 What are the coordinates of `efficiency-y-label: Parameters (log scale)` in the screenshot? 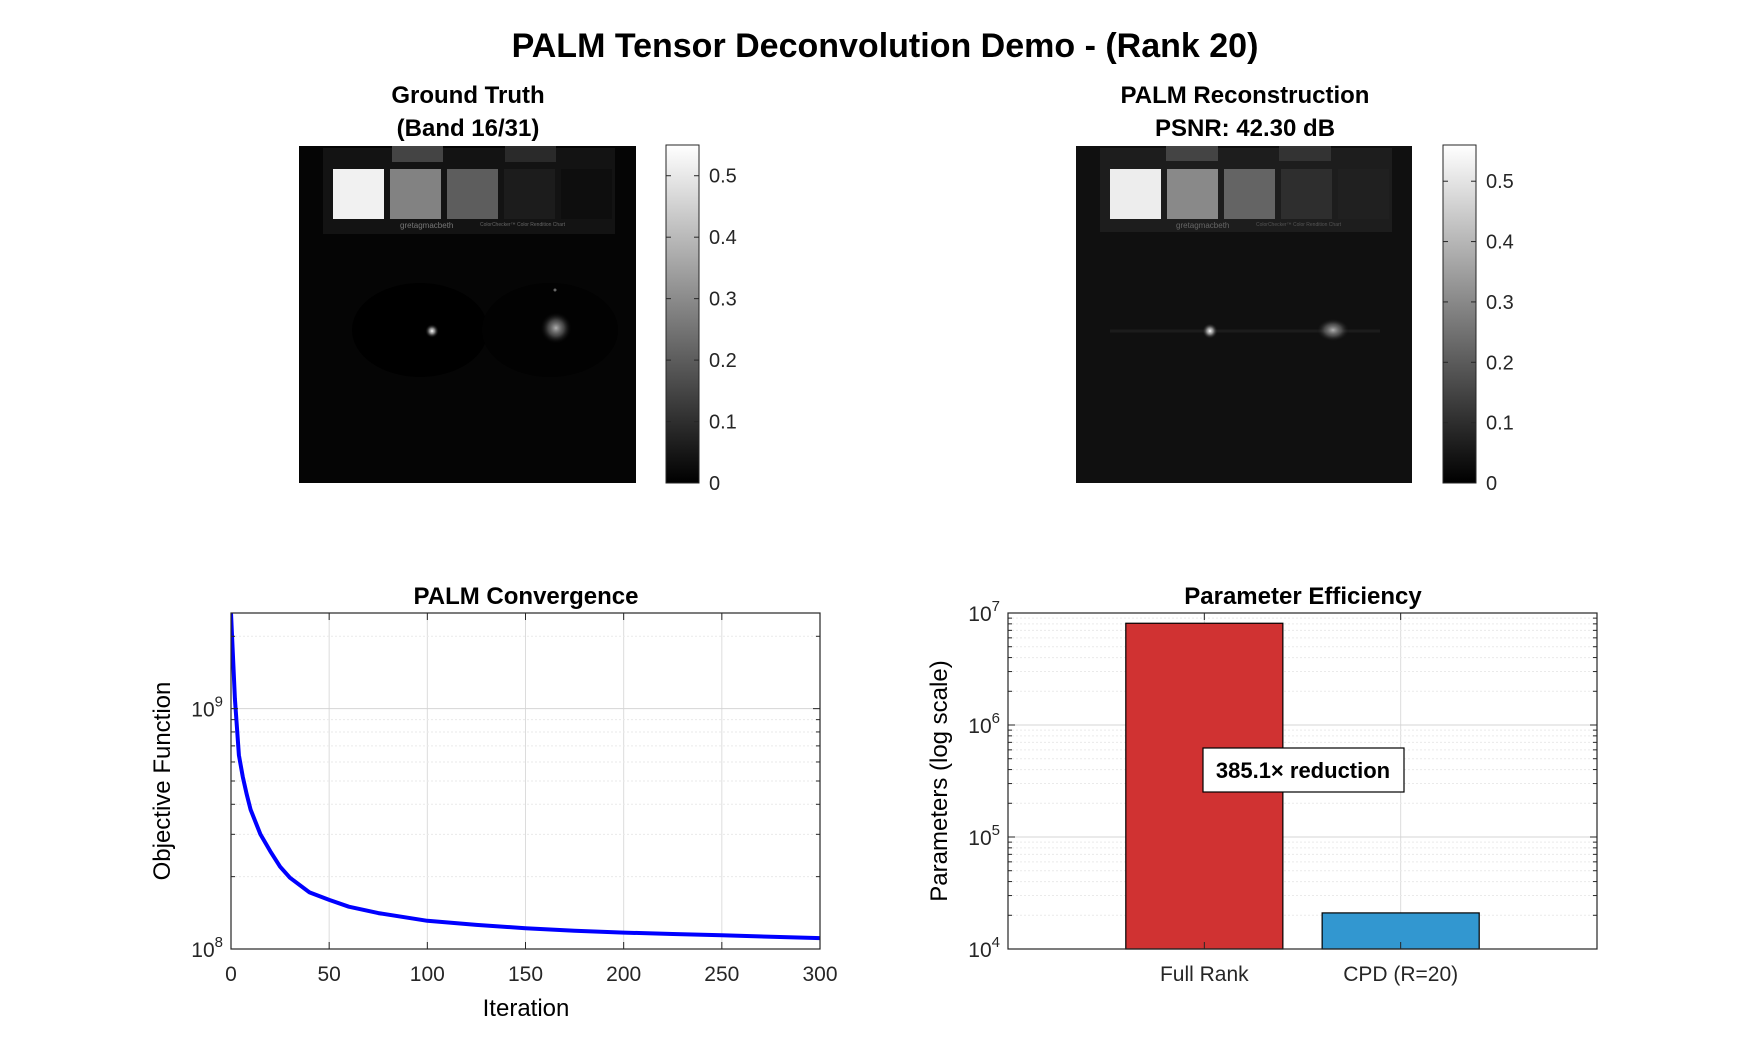 It's located at (939, 780).